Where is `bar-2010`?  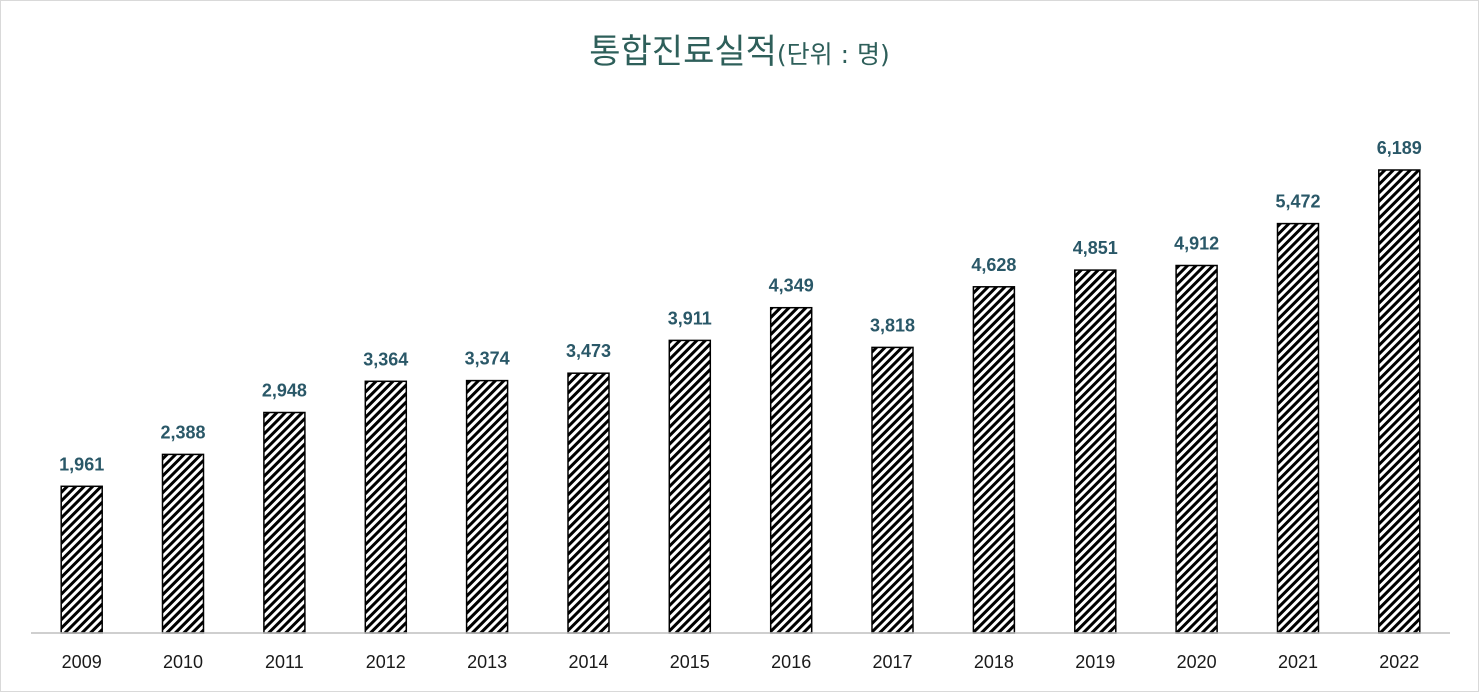
bar-2010 is located at coordinates (183, 543).